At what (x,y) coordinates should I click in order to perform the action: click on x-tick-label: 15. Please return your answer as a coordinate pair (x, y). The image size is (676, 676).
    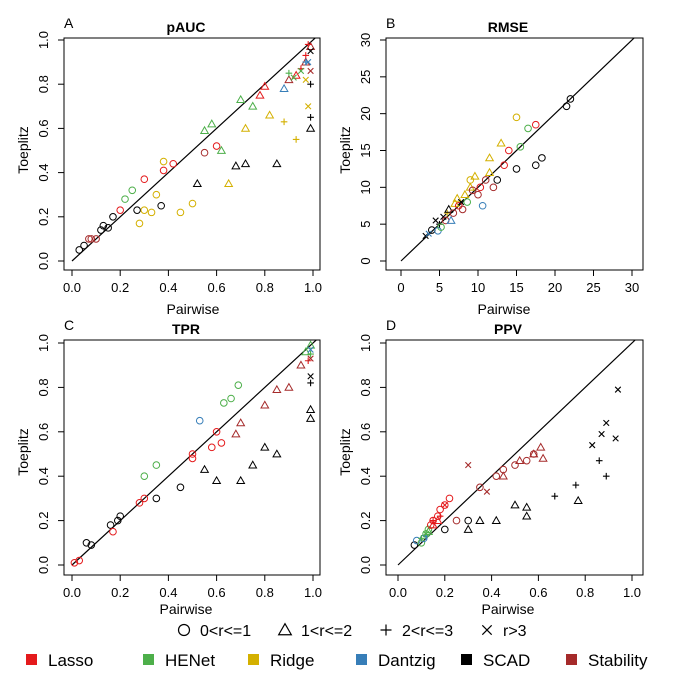
    Looking at the image, I should click on (516, 287).